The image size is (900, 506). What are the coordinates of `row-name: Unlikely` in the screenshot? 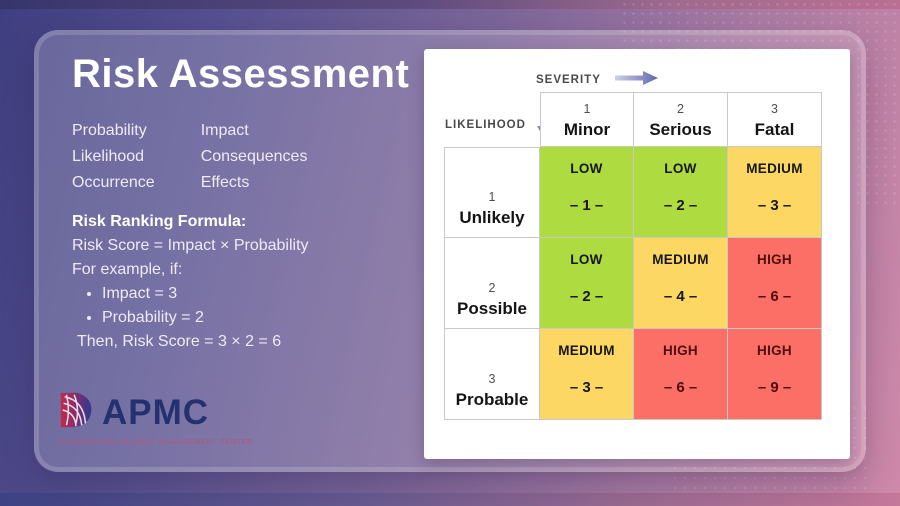 It's located at (492, 217).